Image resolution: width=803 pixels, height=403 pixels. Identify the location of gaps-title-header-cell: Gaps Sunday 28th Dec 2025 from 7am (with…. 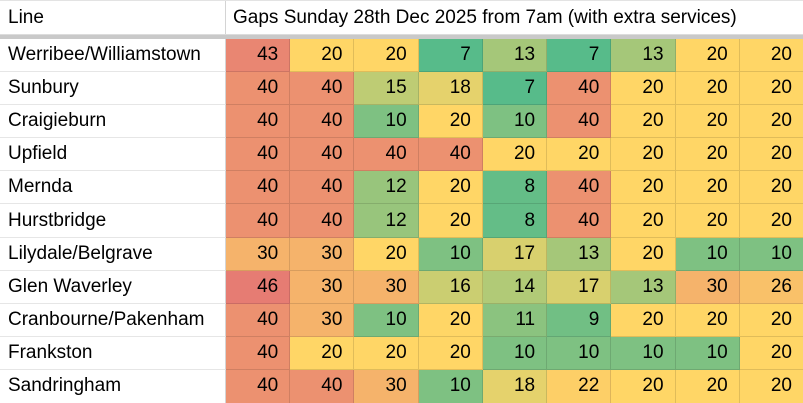
(485, 17).